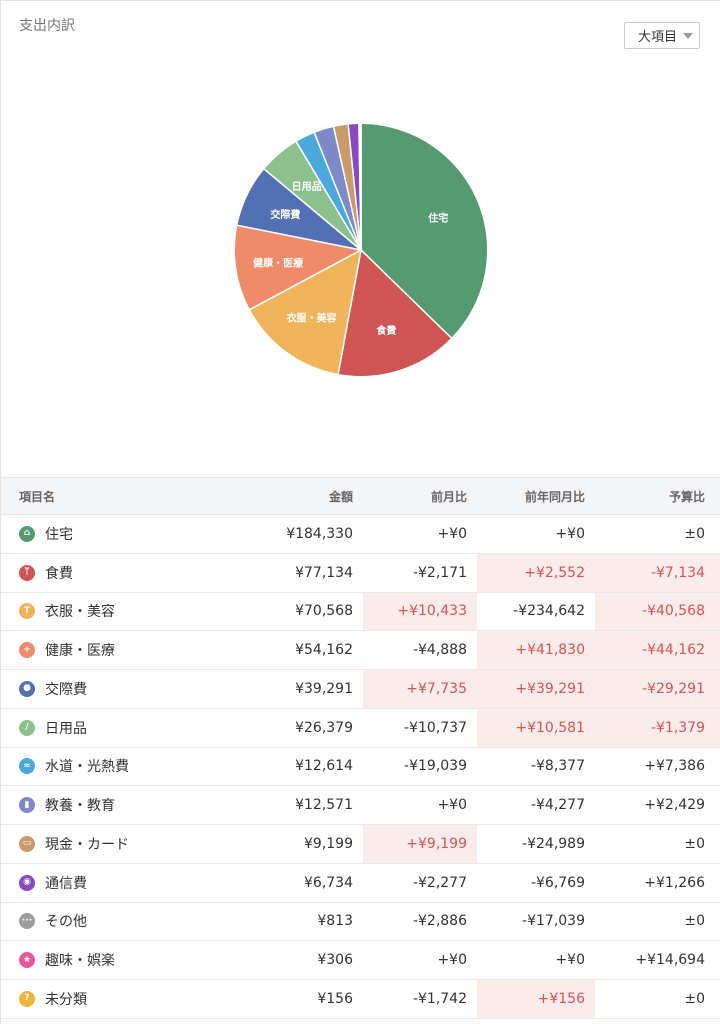 The height and width of the screenshot is (1024, 720). I want to click on yoy-value: -¥24,989, so click(553, 843).